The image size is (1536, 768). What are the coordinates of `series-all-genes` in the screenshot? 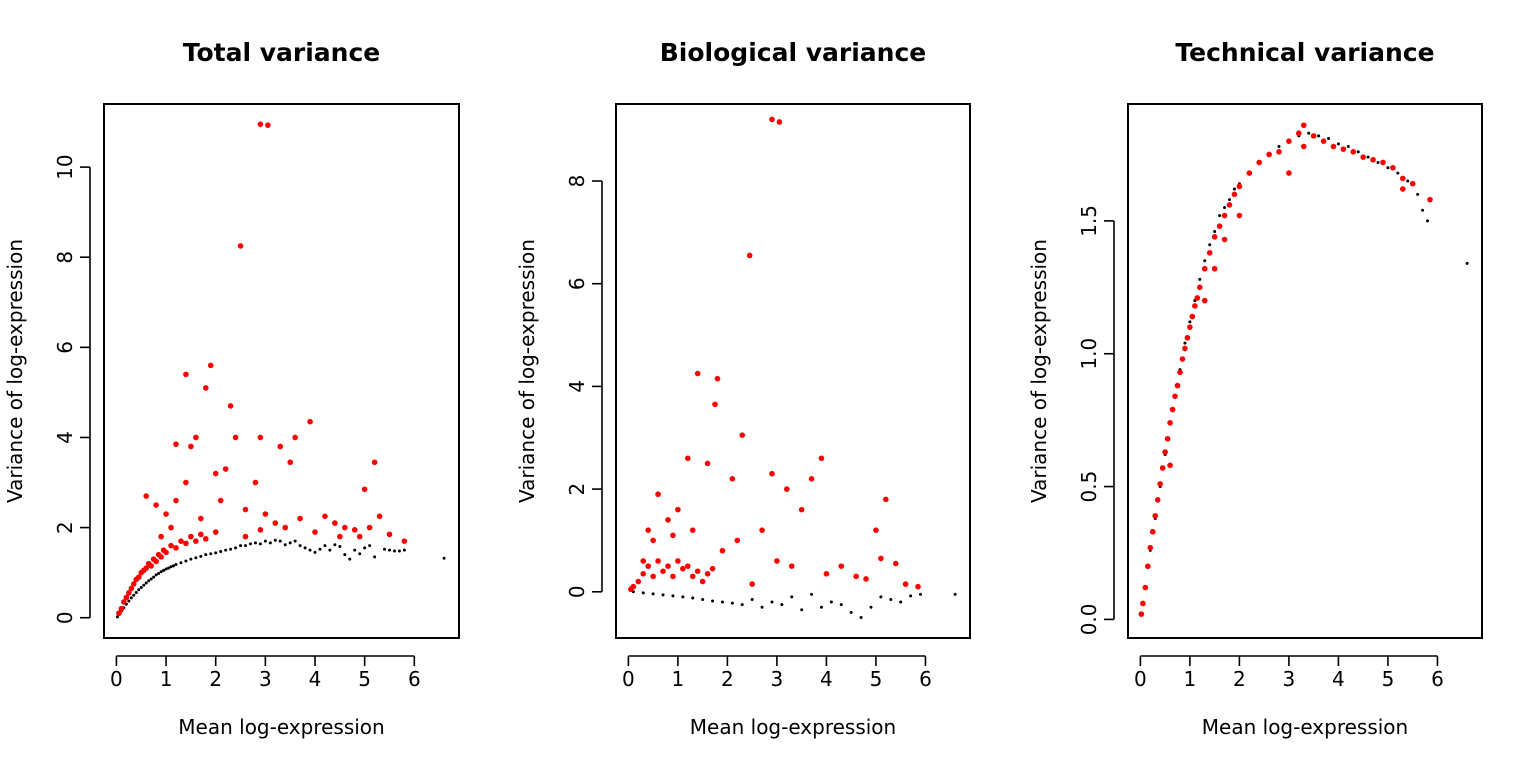 It's located at (280, 578).